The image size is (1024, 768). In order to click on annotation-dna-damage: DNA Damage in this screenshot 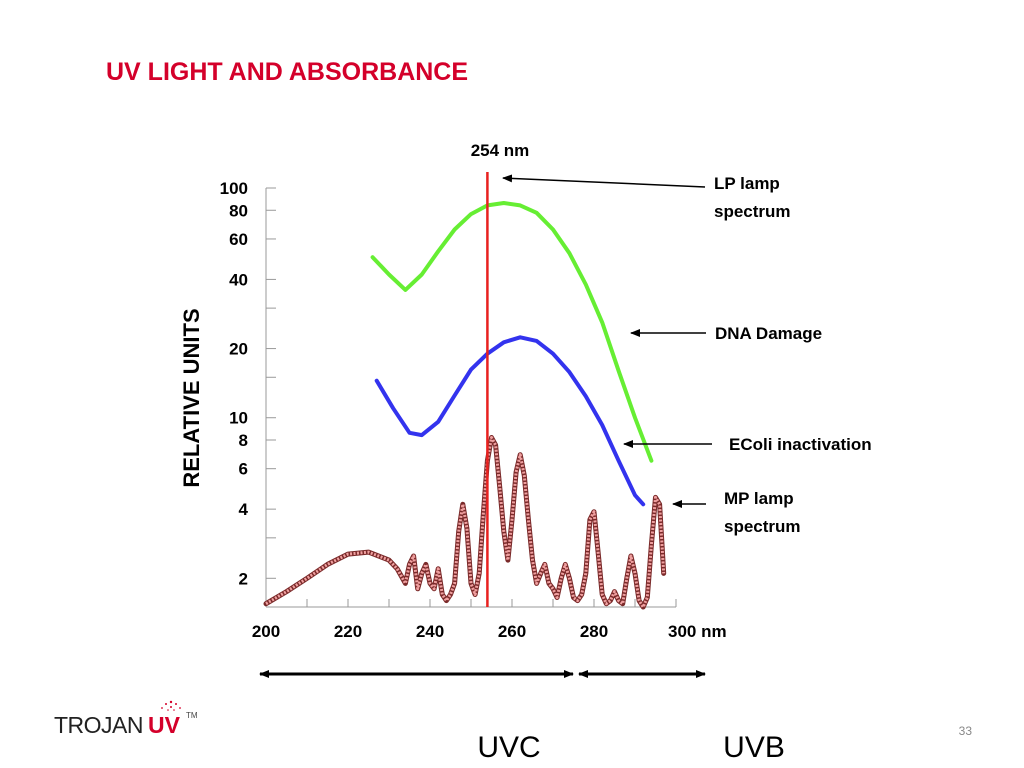, I will do `click(768, 333)`.